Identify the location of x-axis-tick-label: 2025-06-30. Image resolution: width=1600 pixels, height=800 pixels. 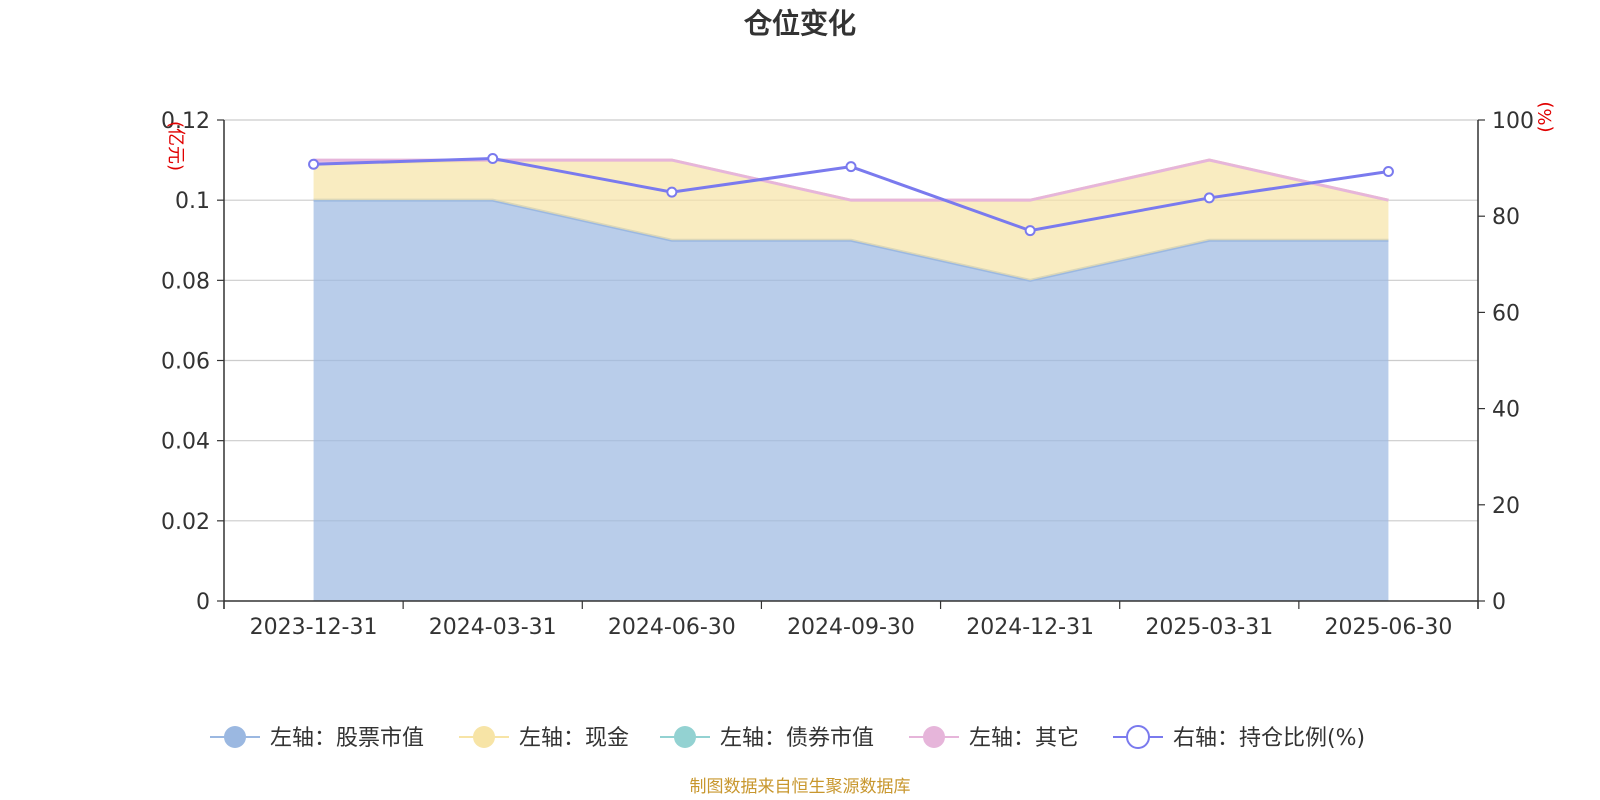
(1388, 627).